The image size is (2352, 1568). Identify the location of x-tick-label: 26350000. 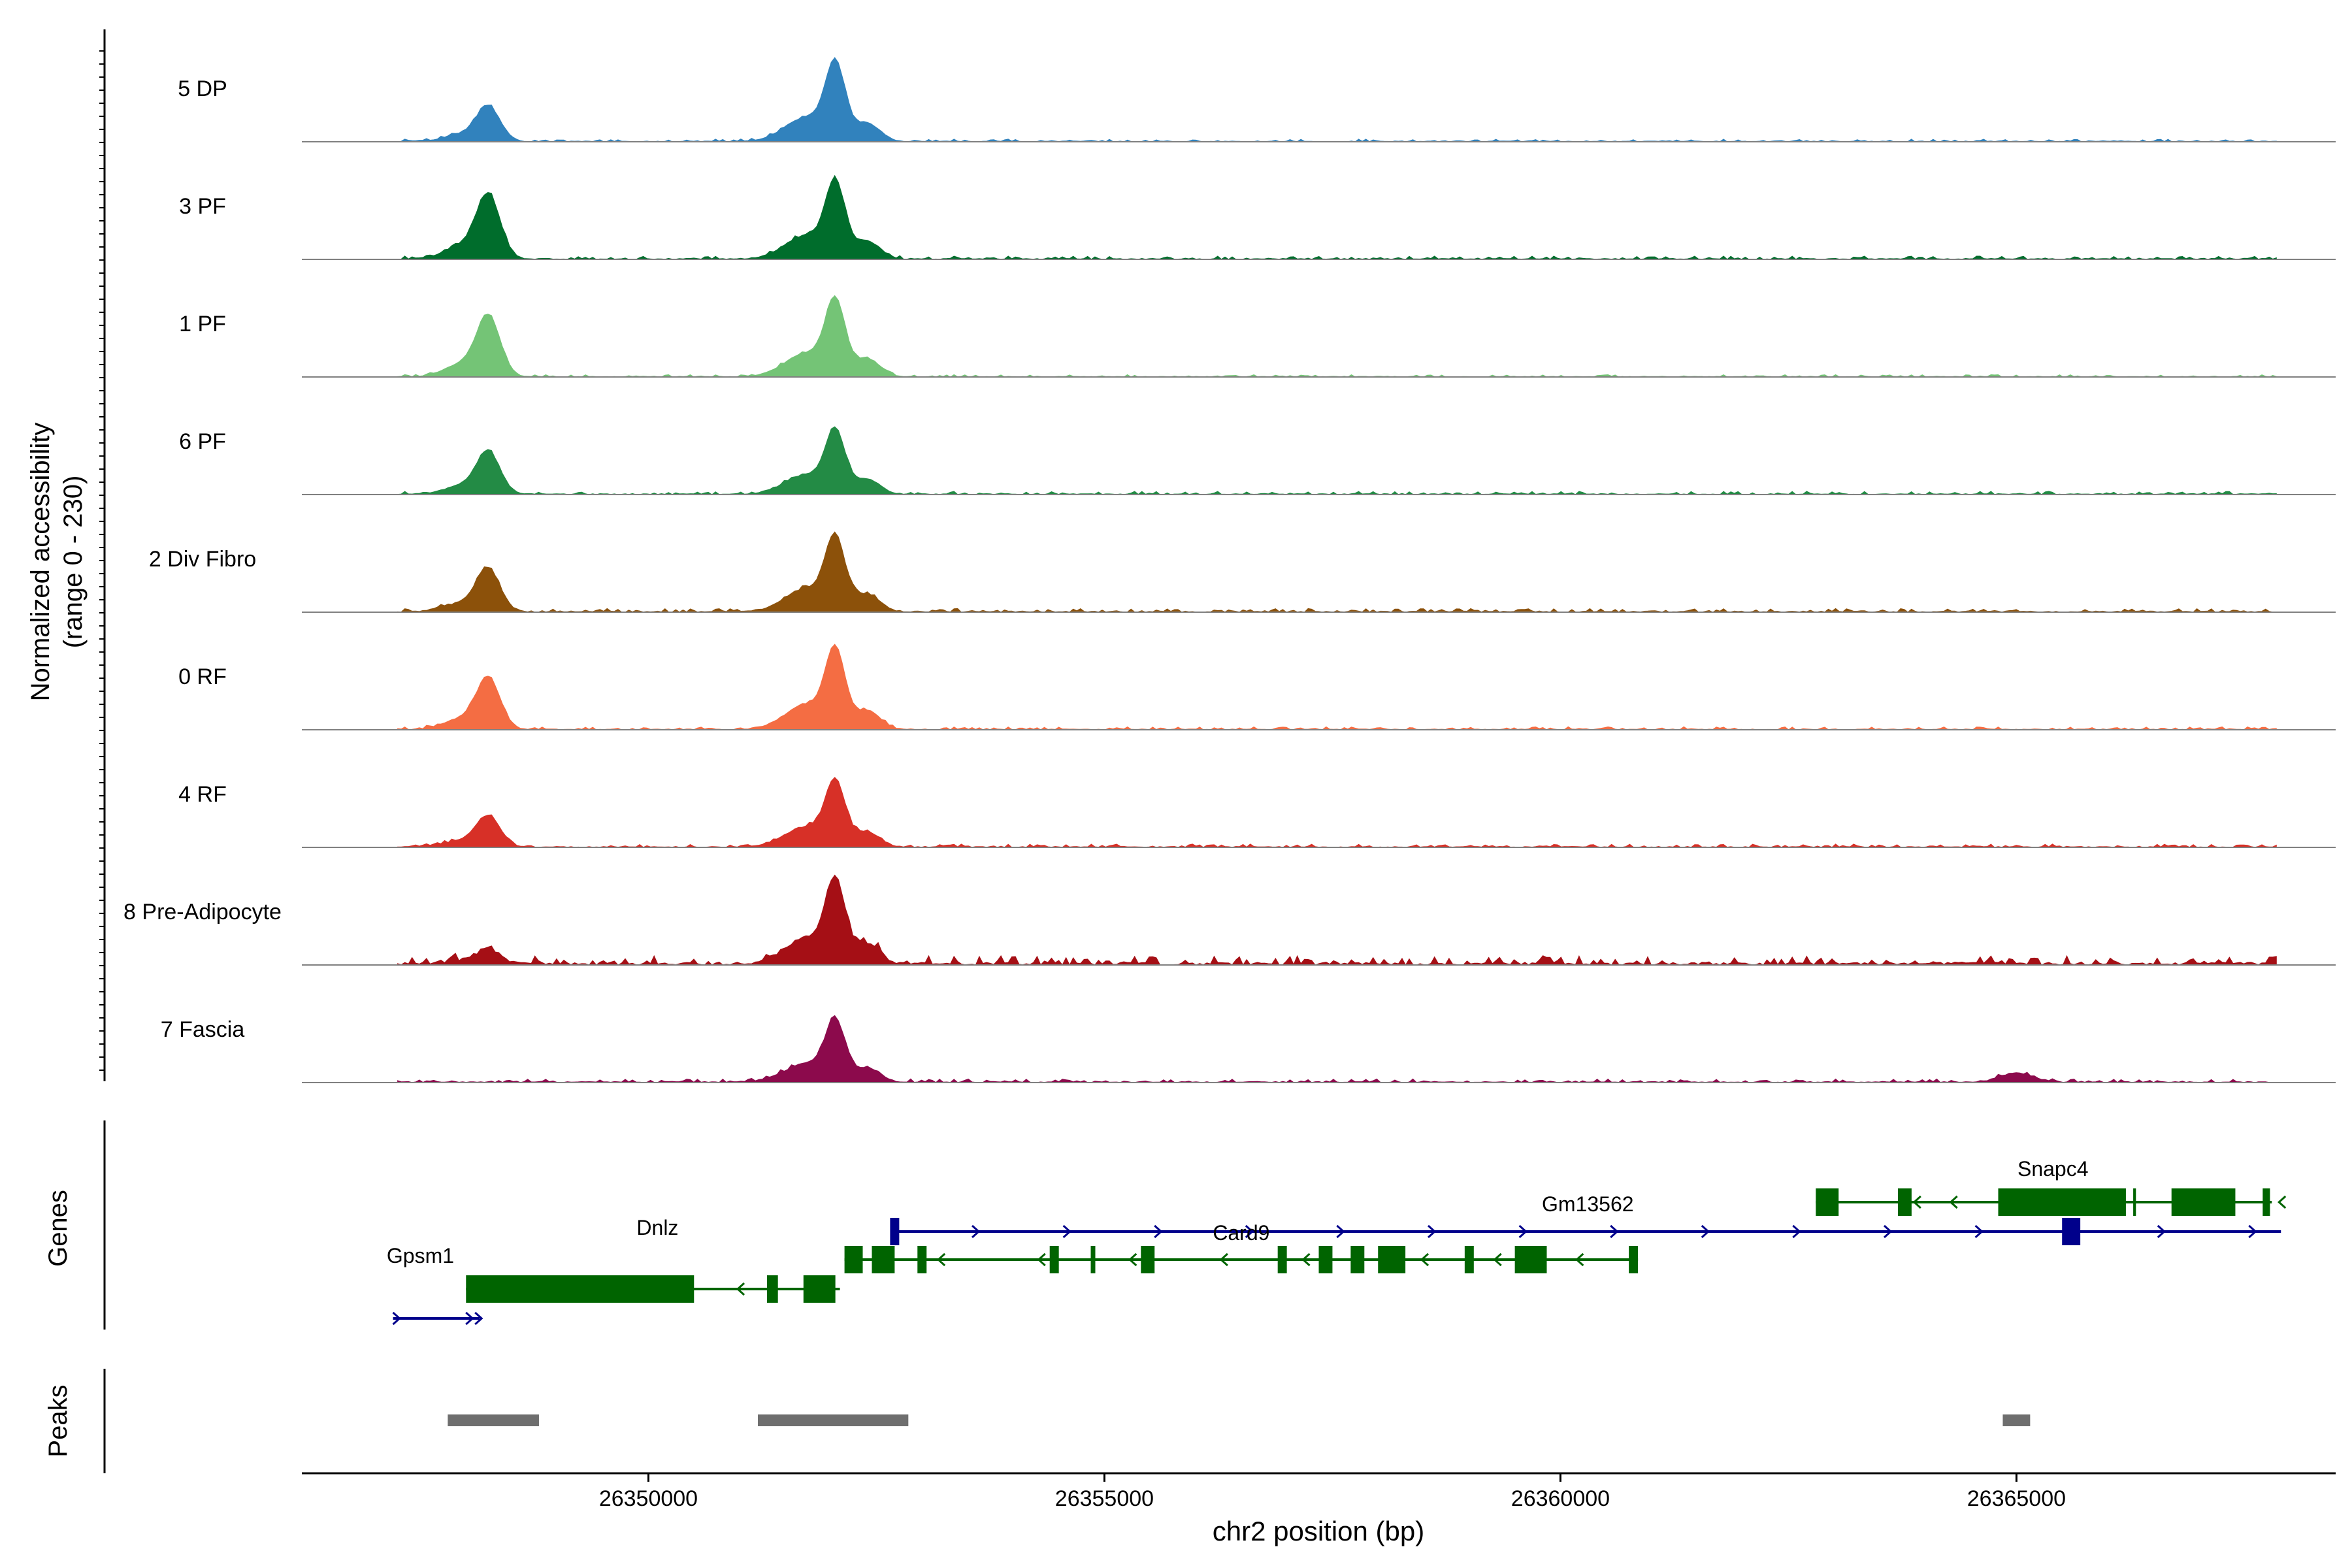
(648, 1498).